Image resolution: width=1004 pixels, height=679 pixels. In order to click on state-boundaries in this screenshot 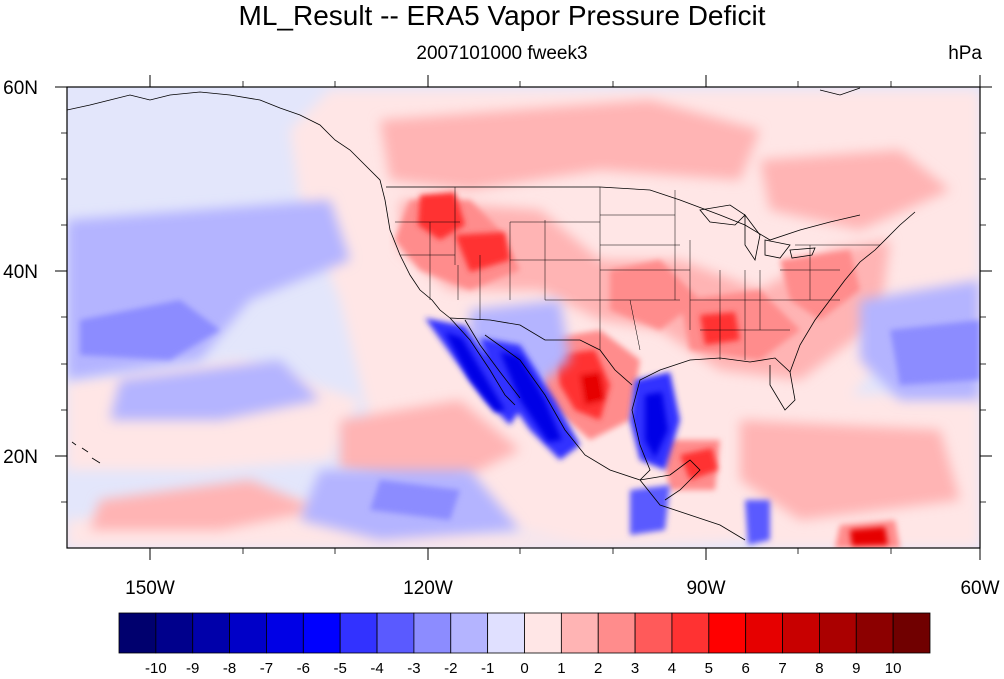, I will do `click(637, 273)`.